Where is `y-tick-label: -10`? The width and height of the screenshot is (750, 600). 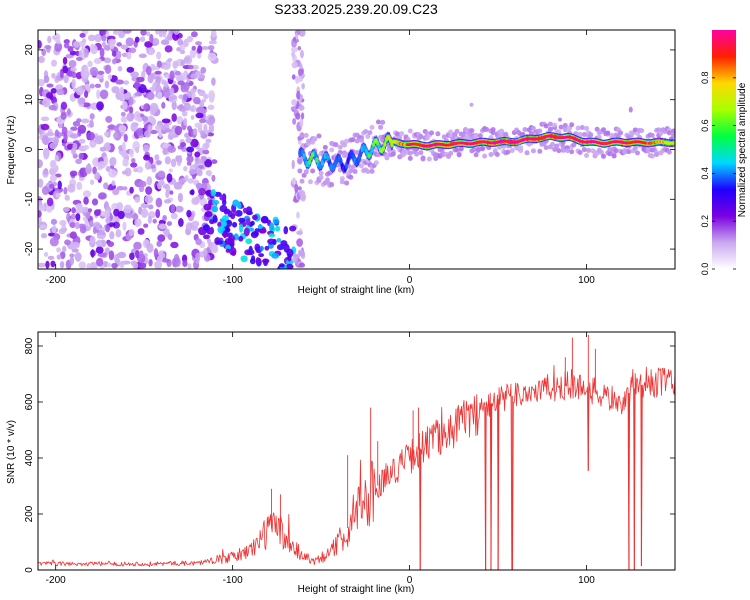
y-tick-label: -10 is located at coordinates (29, 199).